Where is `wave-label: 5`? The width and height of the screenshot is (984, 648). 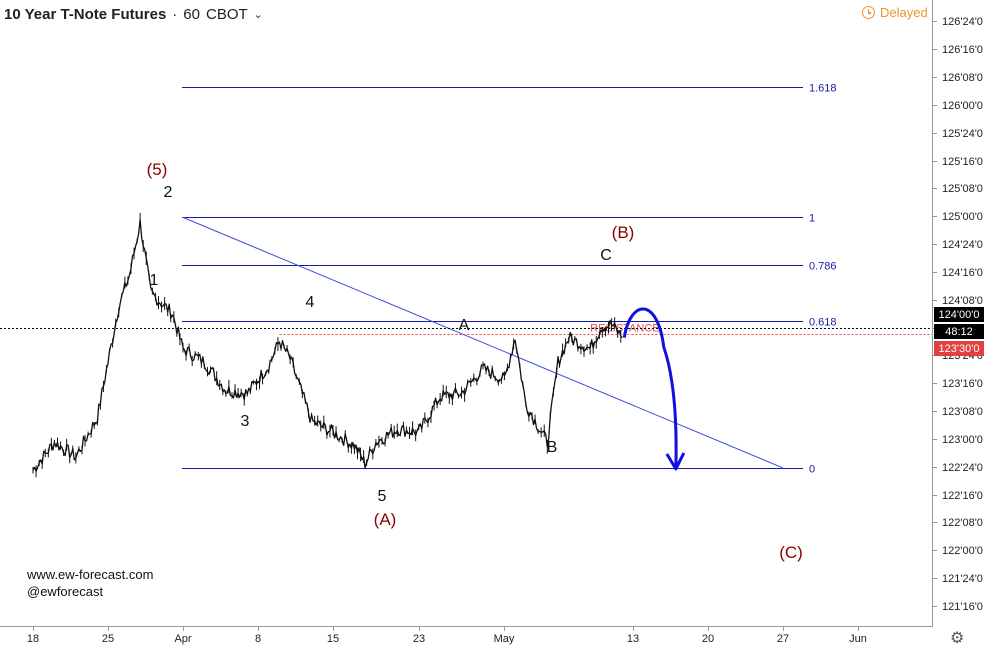
wave-label: 5 is located at coordinates (382, 496).